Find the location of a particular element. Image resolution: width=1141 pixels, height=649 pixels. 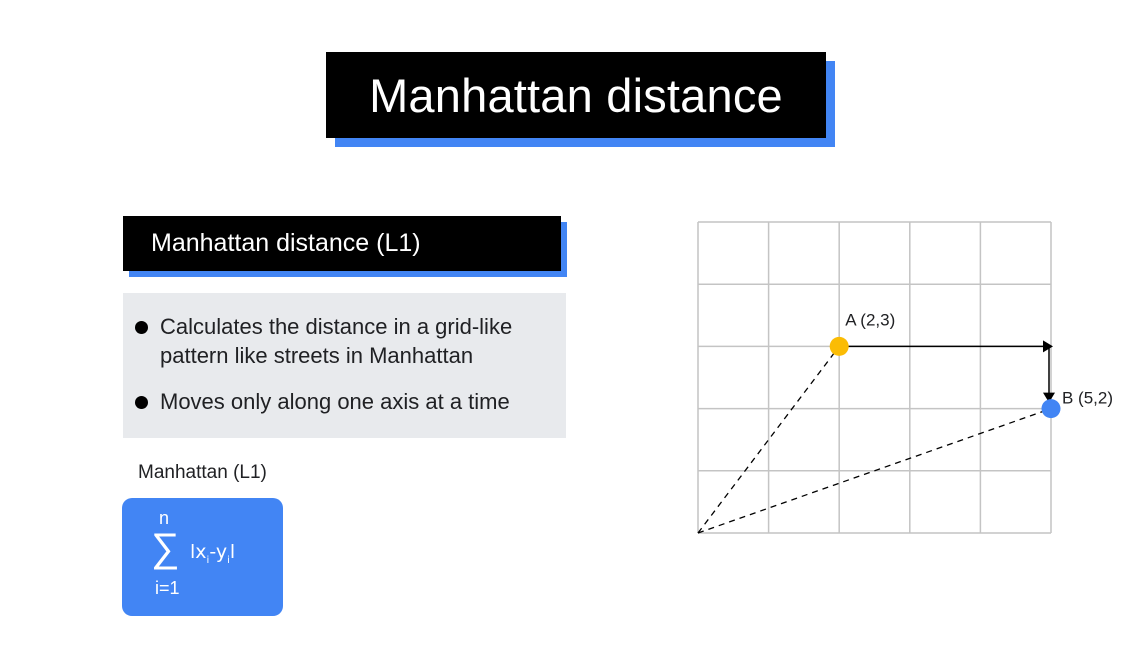

formula-card: n ∑ lxi-yil i=1 is located at coordinates (202, 557).